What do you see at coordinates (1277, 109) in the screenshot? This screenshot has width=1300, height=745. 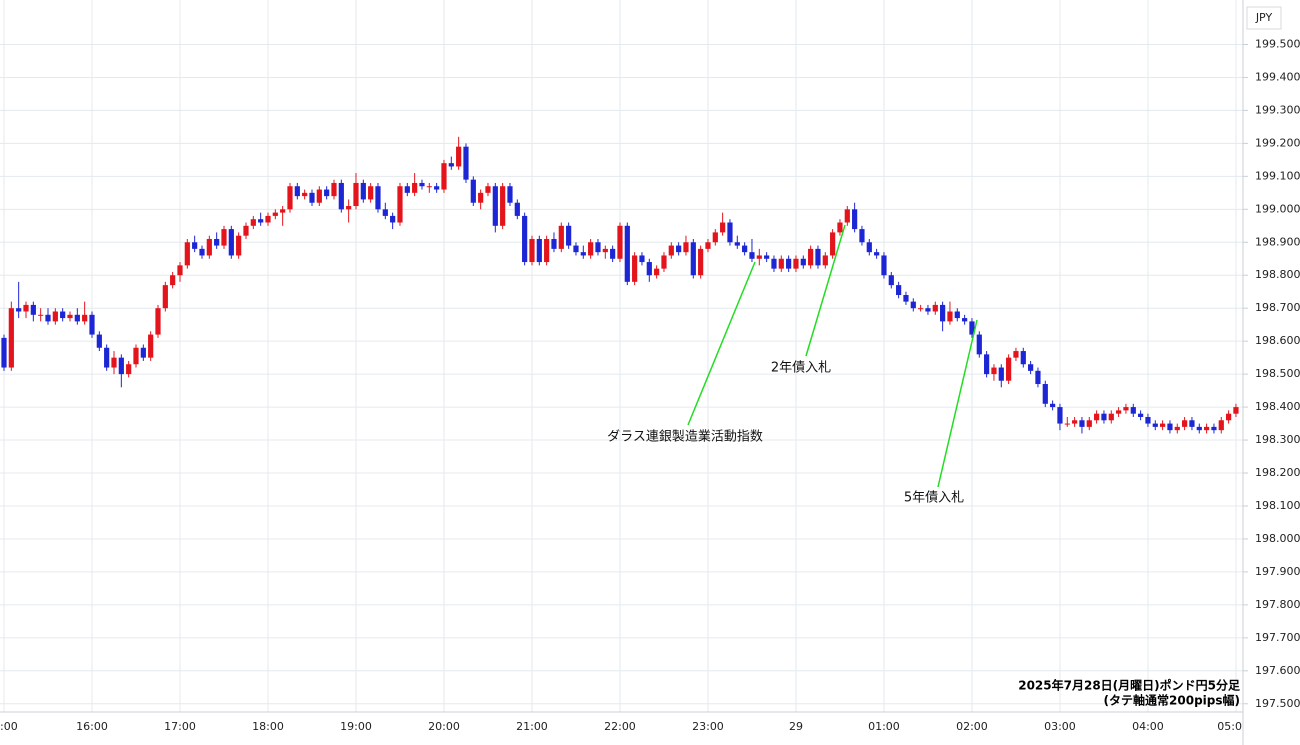 I see `y-tick-label: 199.300` at bounding box center [1277, 109].